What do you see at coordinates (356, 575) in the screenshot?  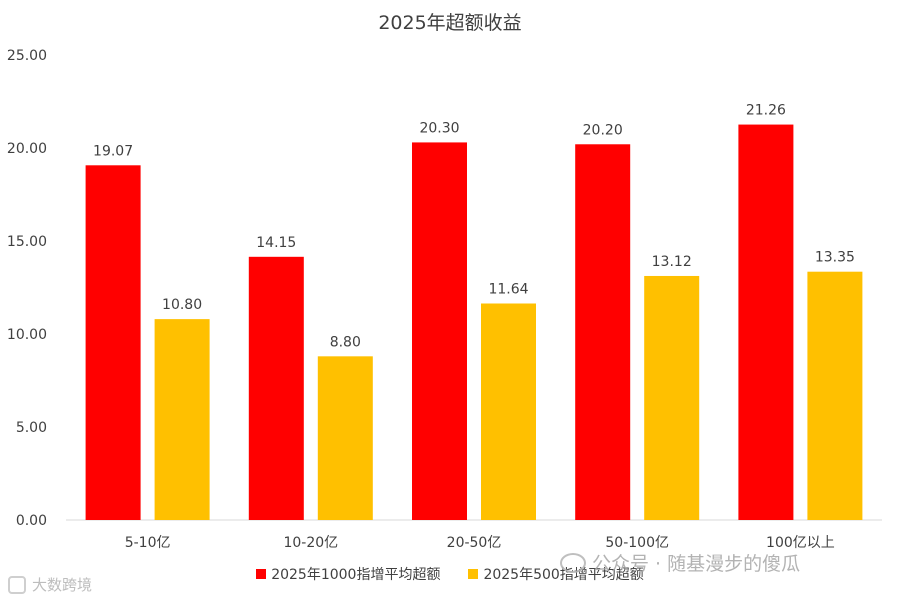 I see `legend-label-series-1: 2025年1000指增平均超额` at bounding box center [356, 575].